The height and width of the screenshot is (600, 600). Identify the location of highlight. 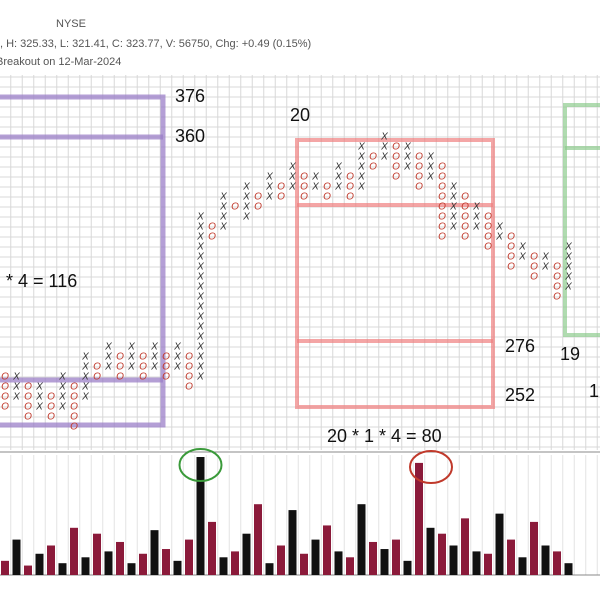
(431, 467).